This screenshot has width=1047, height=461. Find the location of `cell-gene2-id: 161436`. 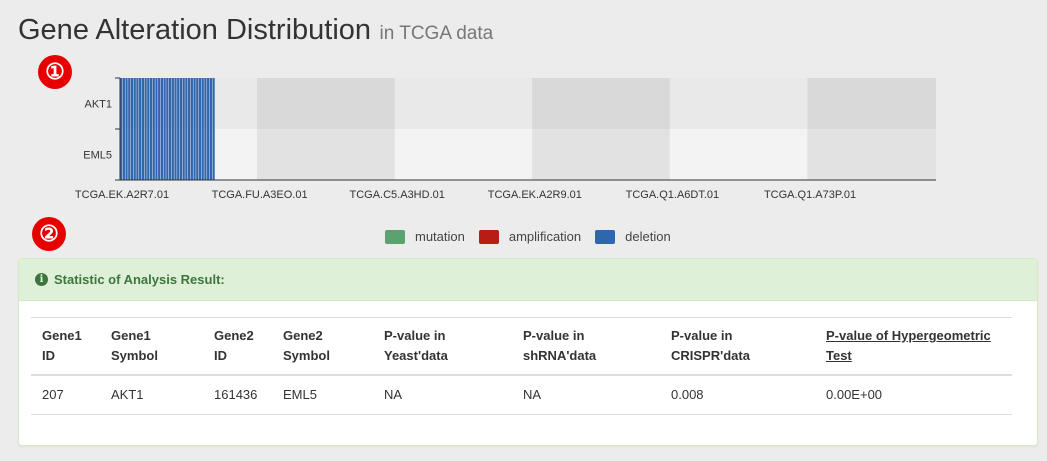

cell-gene2-id: 161436 is located at coordinates (237, 395).